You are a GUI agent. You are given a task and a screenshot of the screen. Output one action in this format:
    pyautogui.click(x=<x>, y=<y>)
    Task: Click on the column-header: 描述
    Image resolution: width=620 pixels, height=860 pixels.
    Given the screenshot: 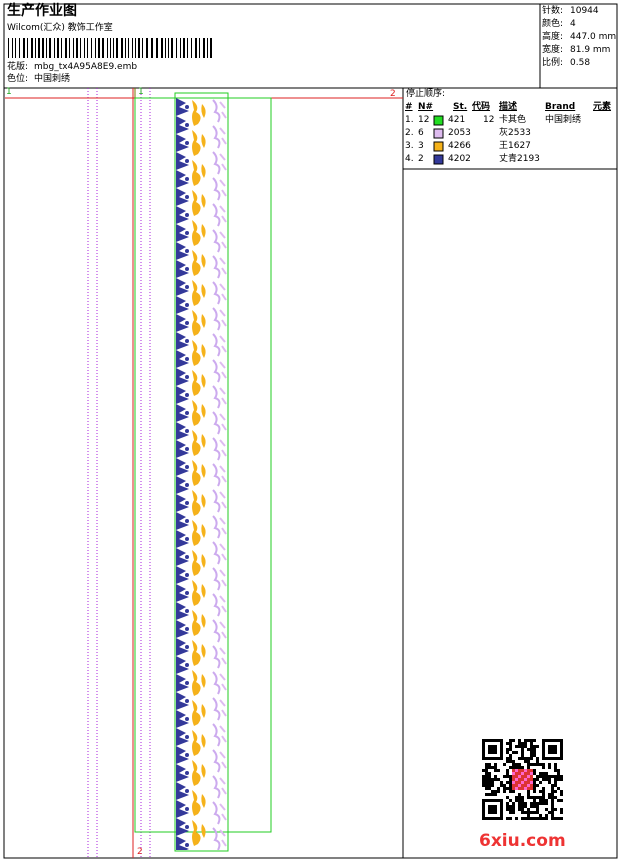 What is the action you would take?
    pyautogui.click(x=508, y=107)
    